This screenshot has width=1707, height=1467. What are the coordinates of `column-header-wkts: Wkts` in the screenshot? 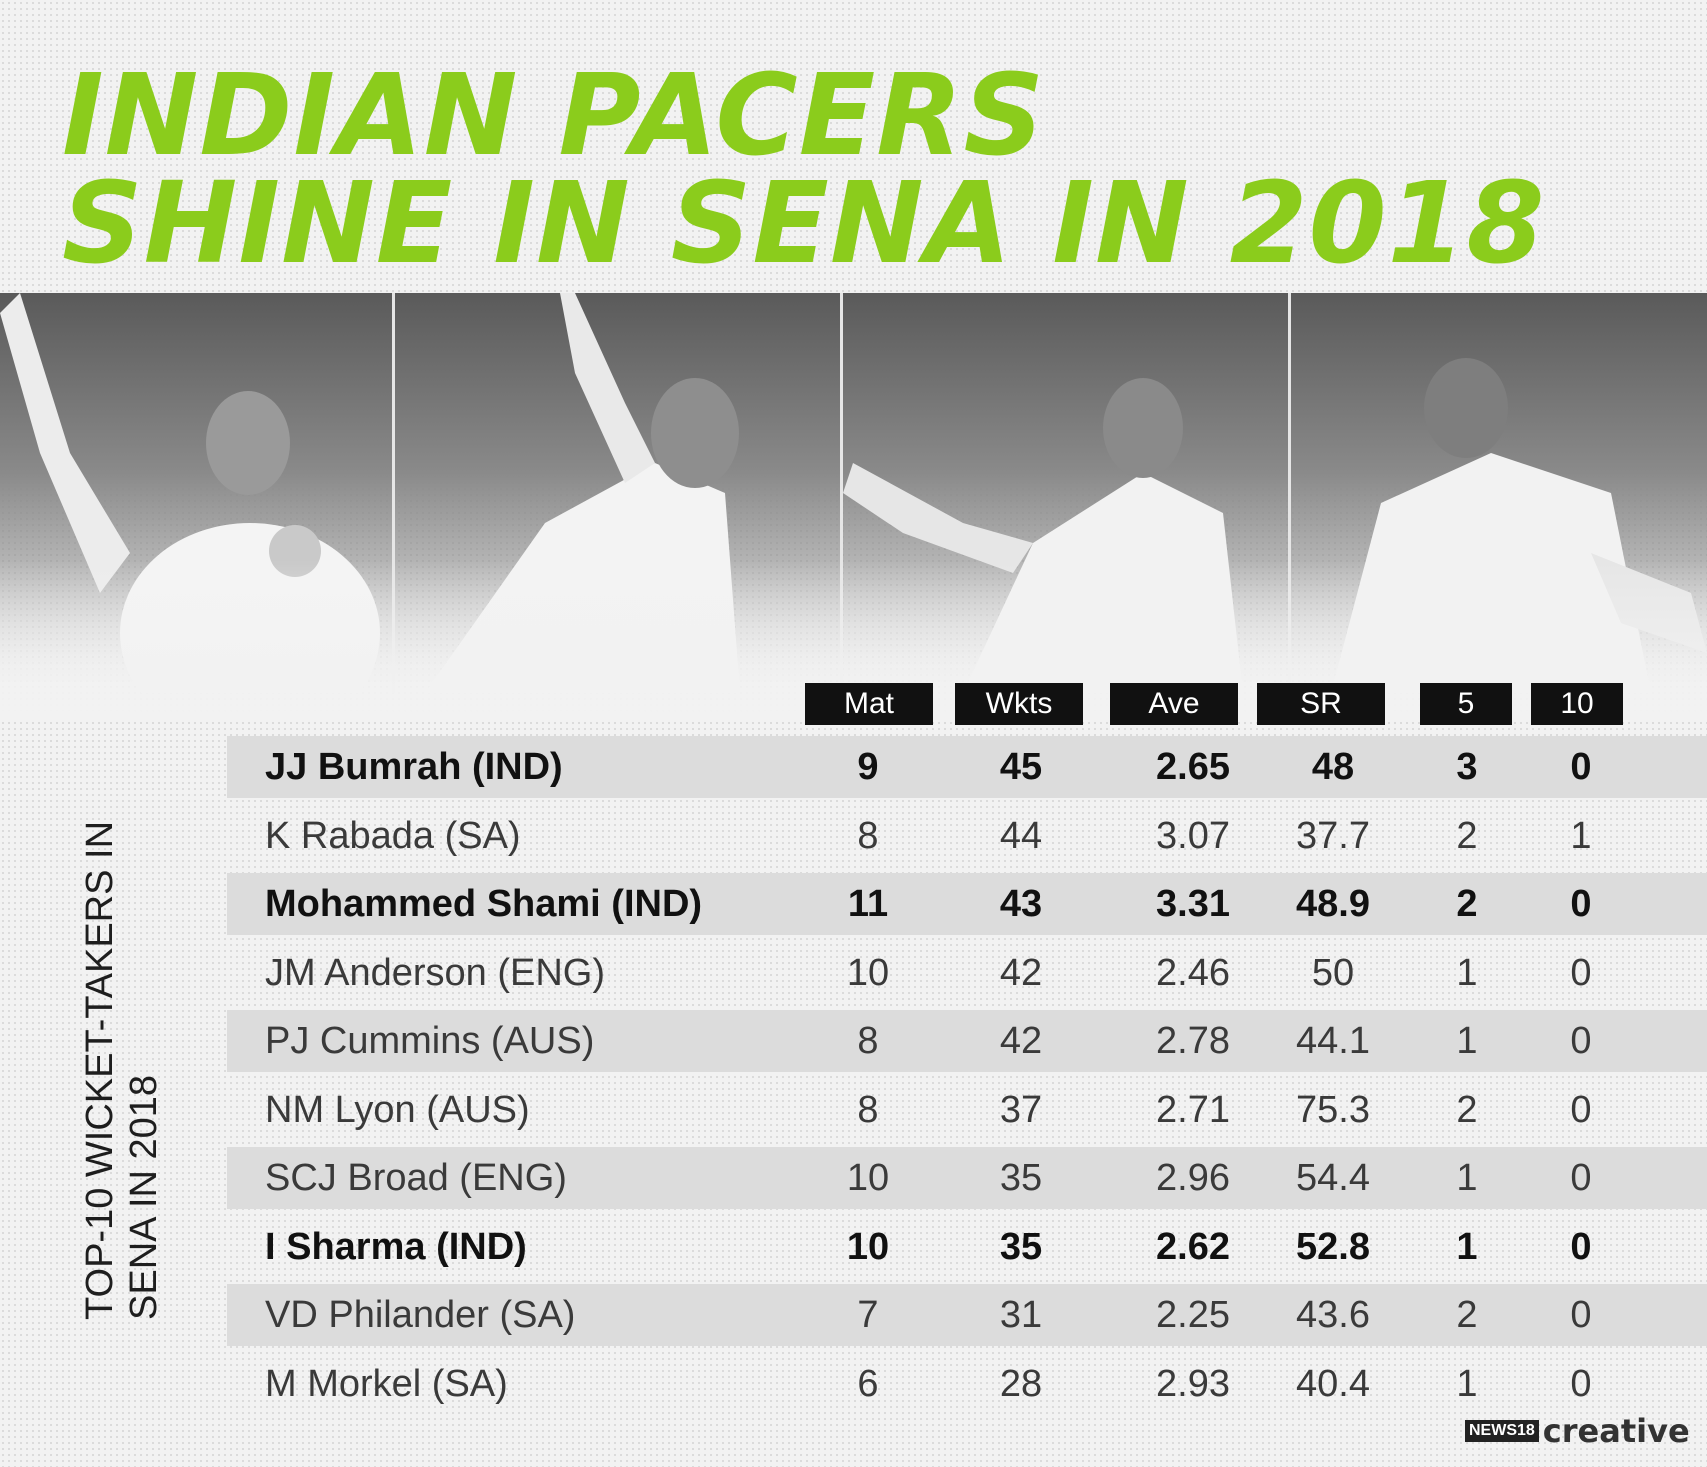 It's located at (1019, 704).